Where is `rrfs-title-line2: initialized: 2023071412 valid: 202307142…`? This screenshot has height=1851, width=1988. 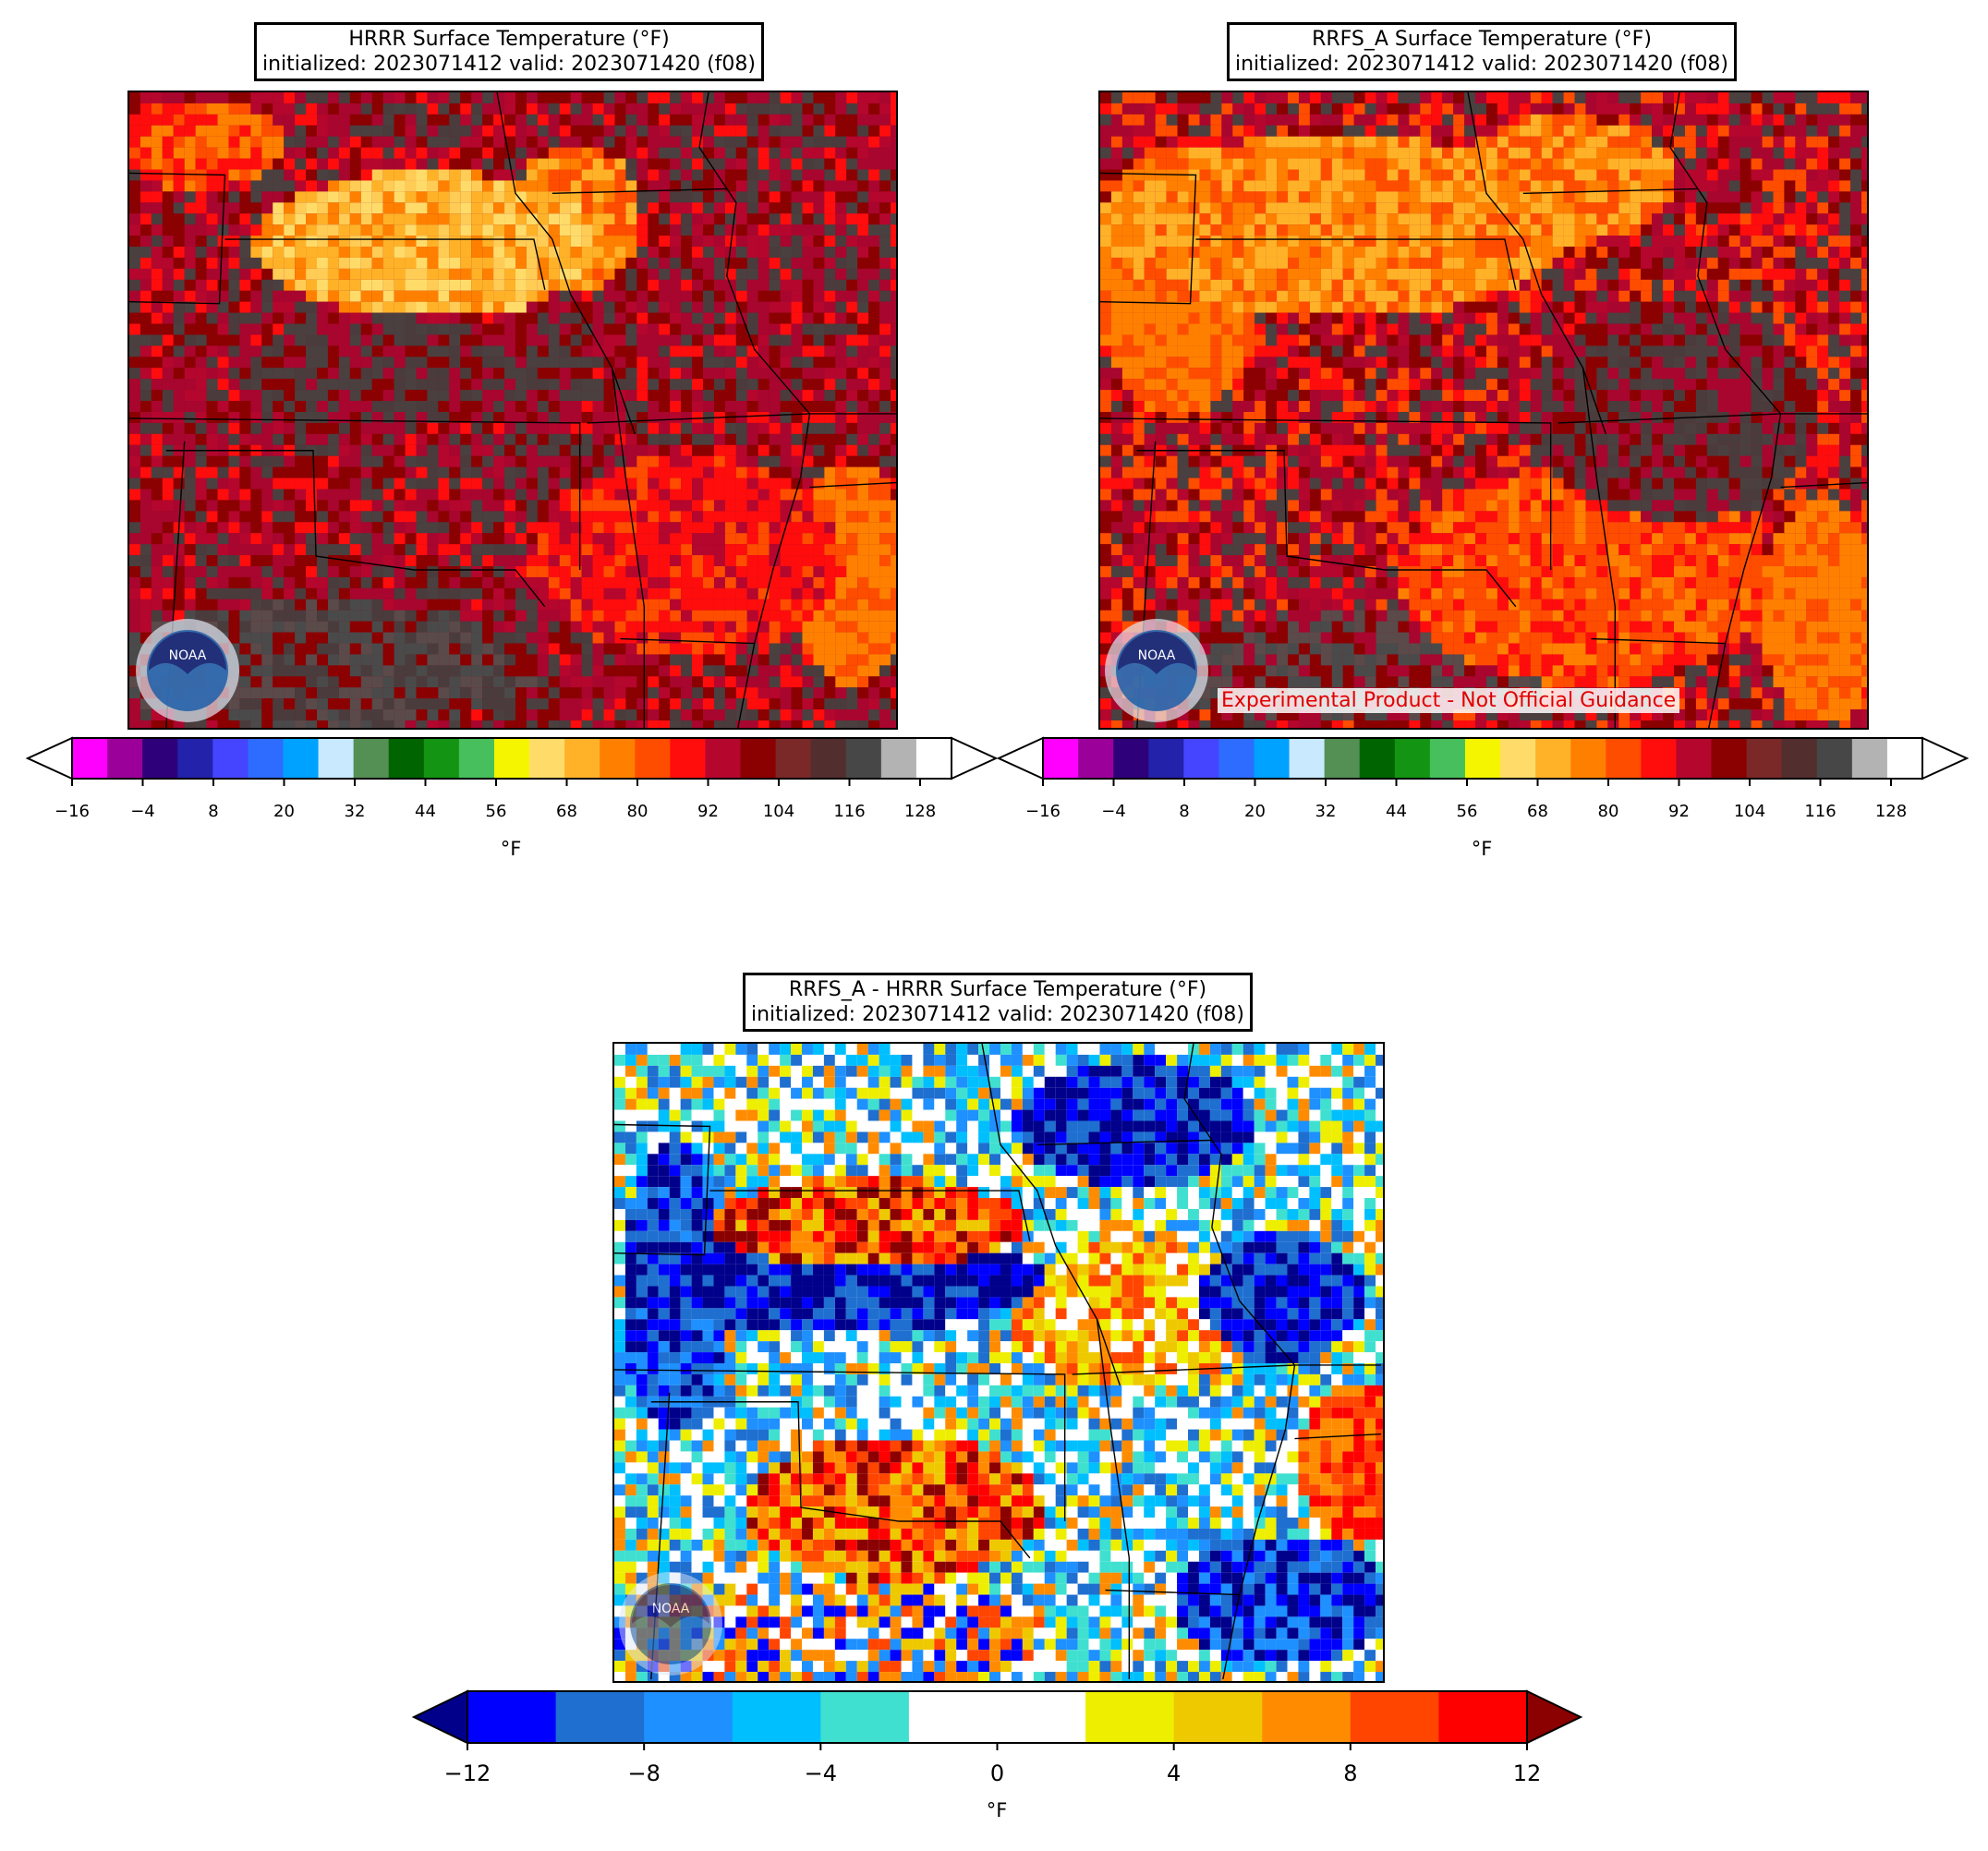
rrfs-title-line2: initialized: 2023071412 valid: 202307142… is located at coordinates (1481, 64).